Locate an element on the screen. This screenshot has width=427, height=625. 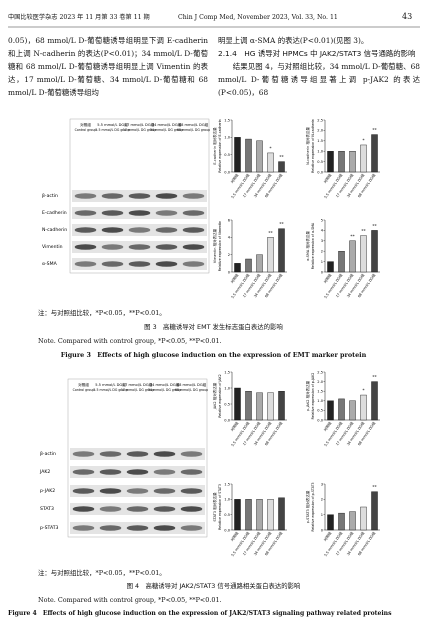
y-axis-label: p-JAK2 相对表达量 is located at coordinates (307, 395).